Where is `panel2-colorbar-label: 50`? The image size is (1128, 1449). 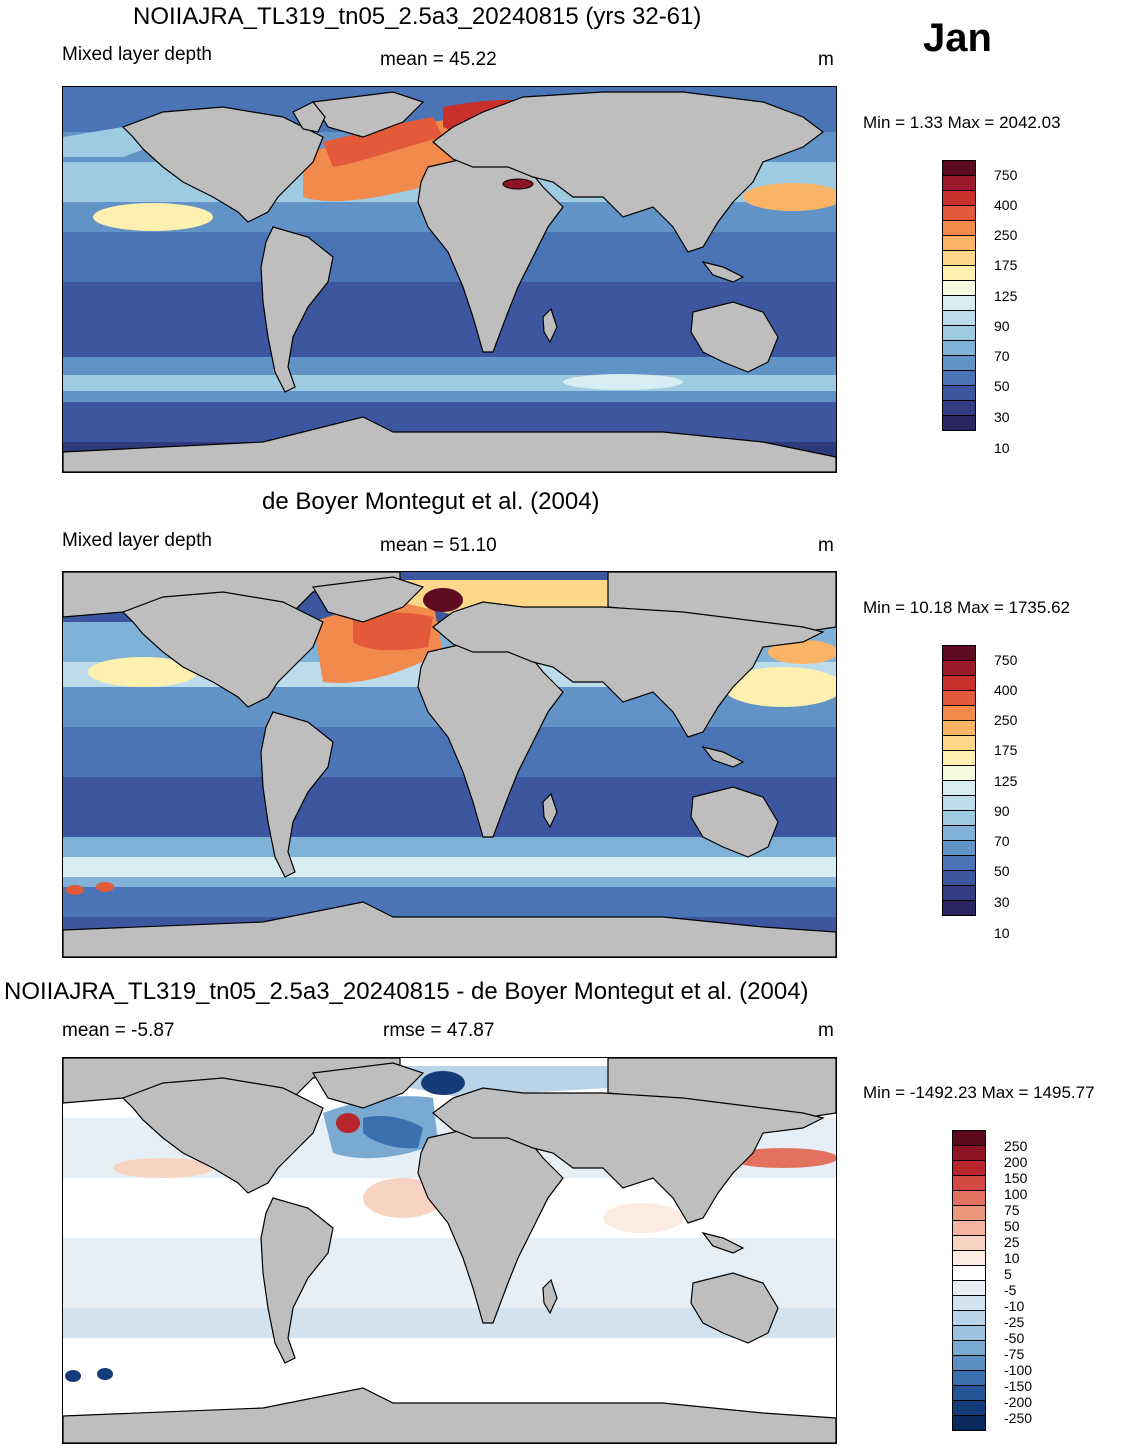 panel2-colorbar-label: 50 is located at coordinates (1002, 871).